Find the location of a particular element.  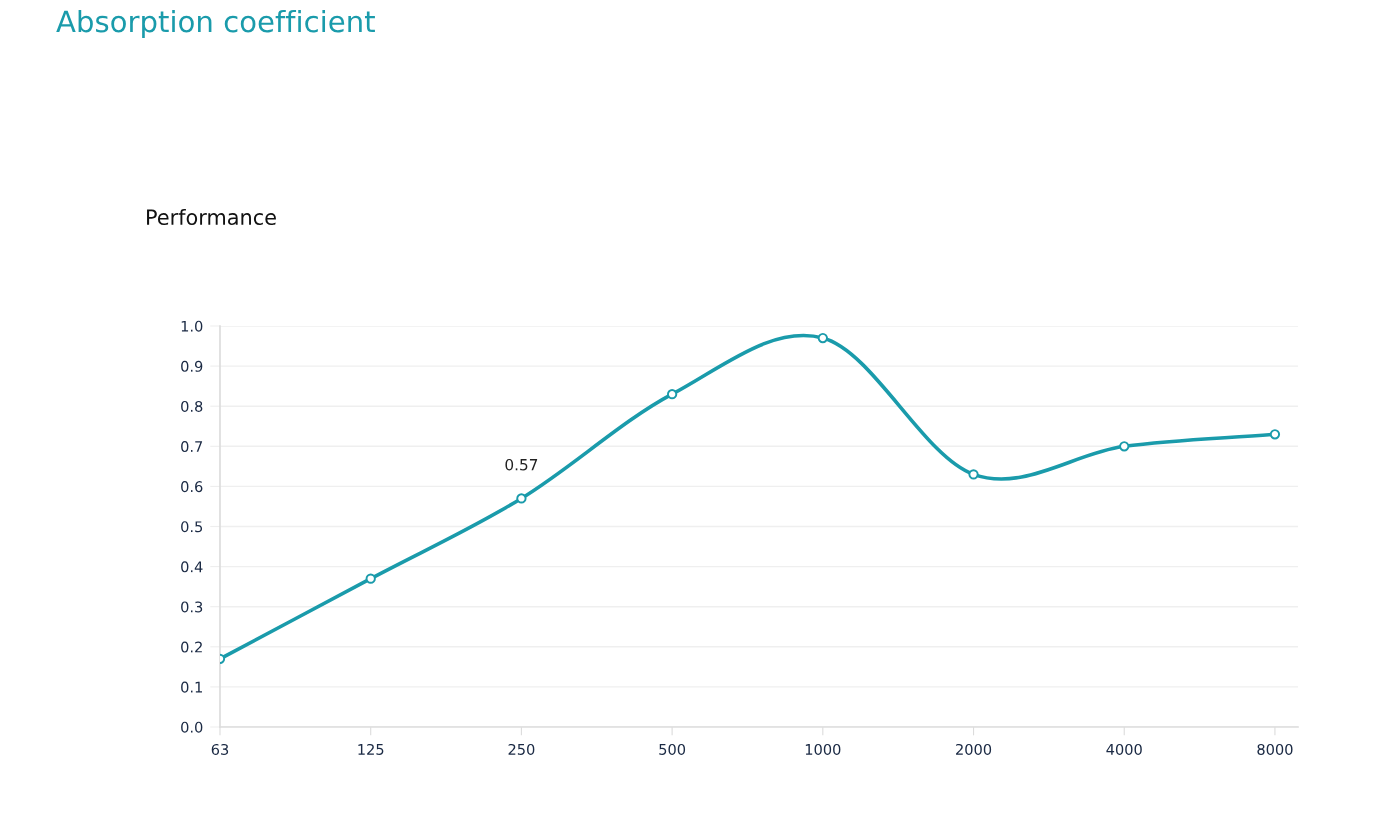

x-tick-label: 63 is located at coordinates (220, 749).